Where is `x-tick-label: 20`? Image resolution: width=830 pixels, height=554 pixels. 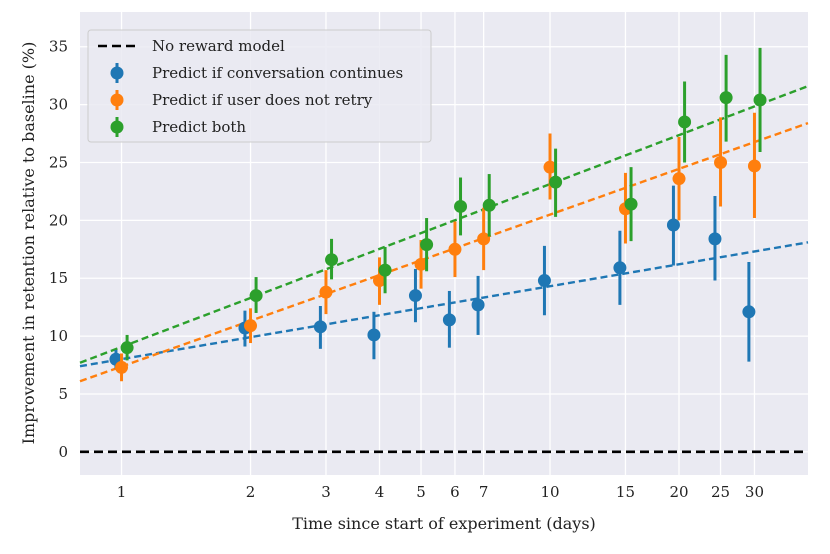 x-tick-label: 20 is located at coordinates (678, 492).